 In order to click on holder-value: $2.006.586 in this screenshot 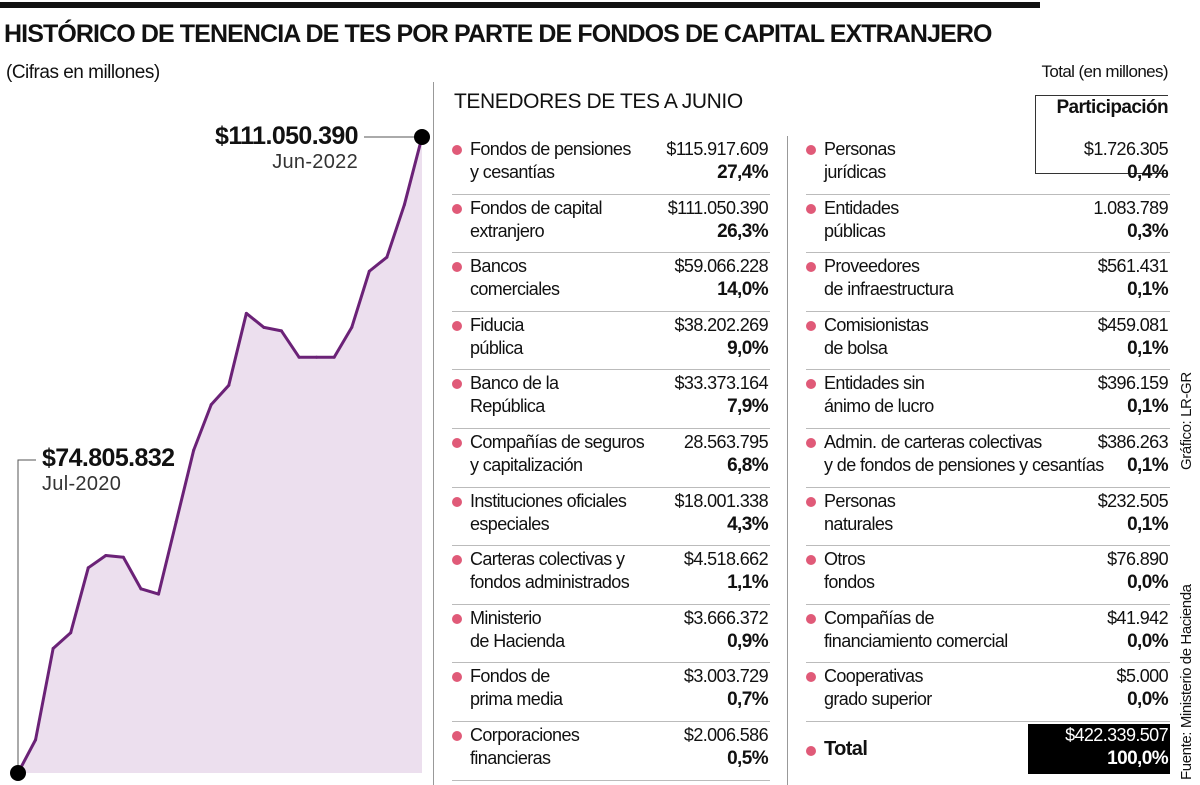, I will do `click(726, 734)`.